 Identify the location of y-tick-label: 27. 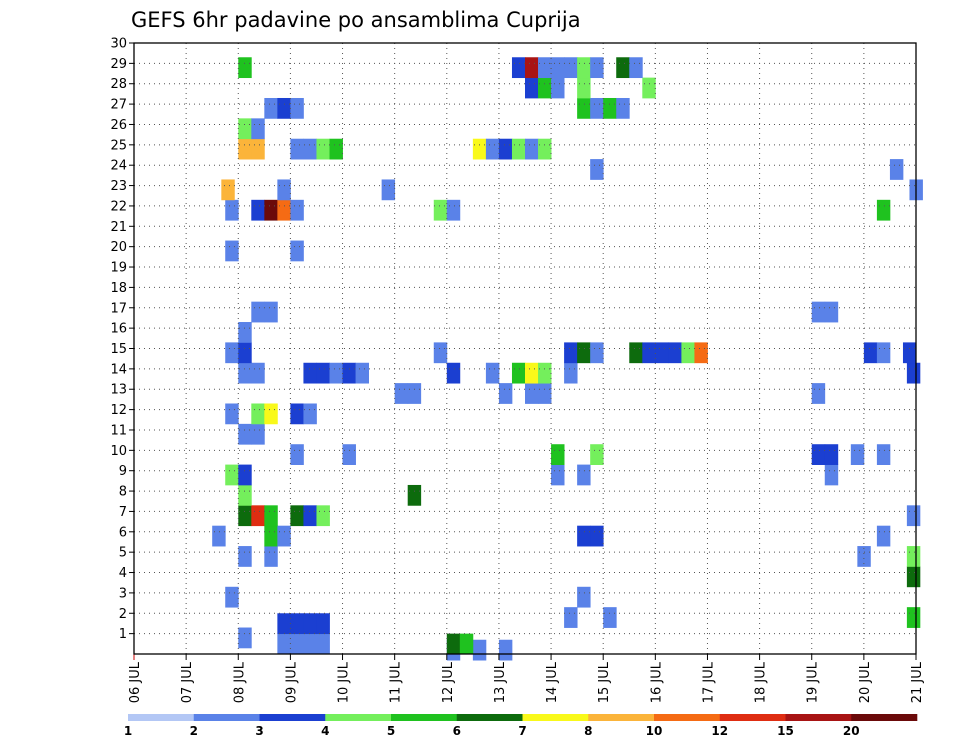
(118, 105).